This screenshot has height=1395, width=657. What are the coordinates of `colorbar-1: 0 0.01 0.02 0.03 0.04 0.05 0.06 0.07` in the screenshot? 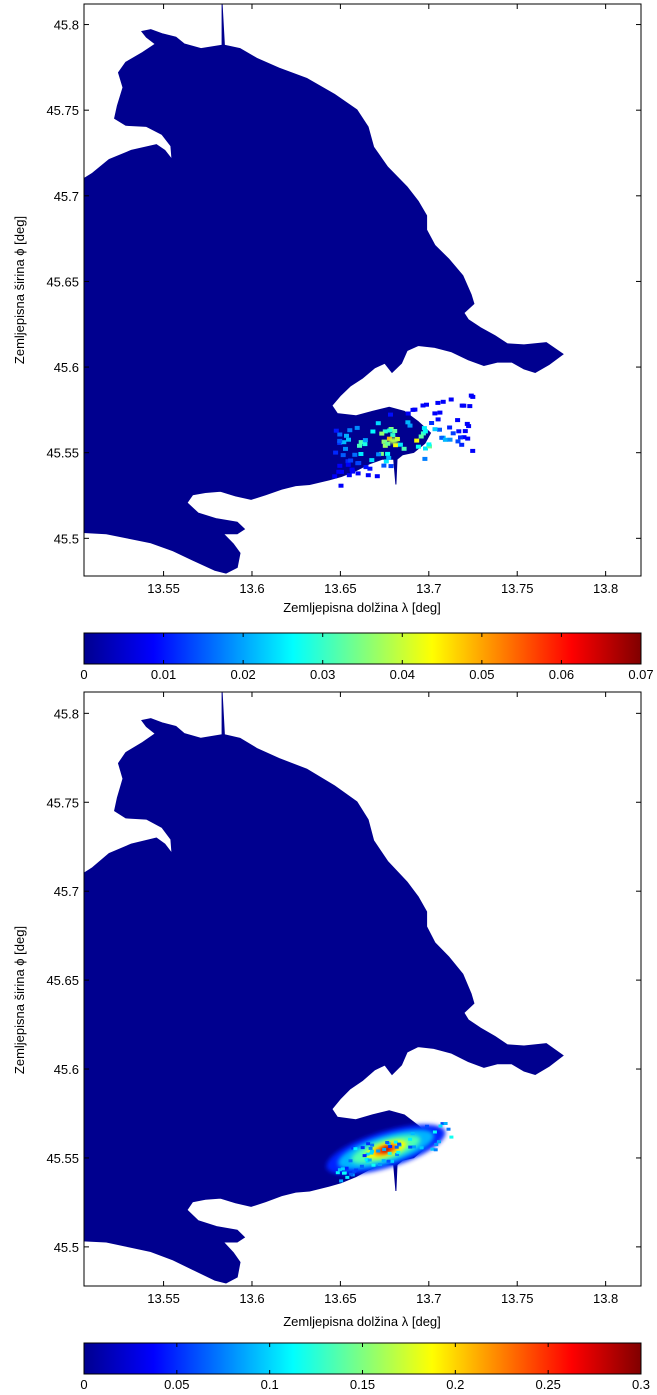 It's located at (367, 657).